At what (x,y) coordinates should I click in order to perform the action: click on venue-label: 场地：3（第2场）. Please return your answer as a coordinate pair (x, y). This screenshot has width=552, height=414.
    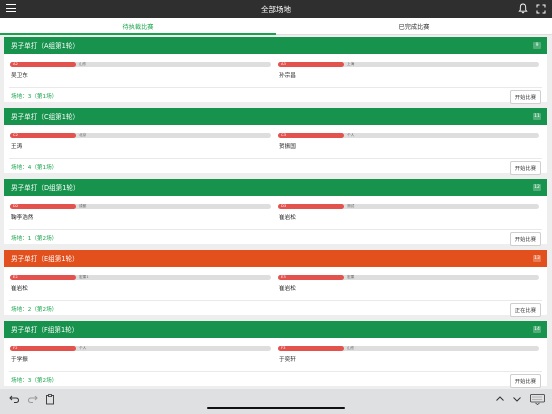
    Looking at the image, I should click on (34, 381).